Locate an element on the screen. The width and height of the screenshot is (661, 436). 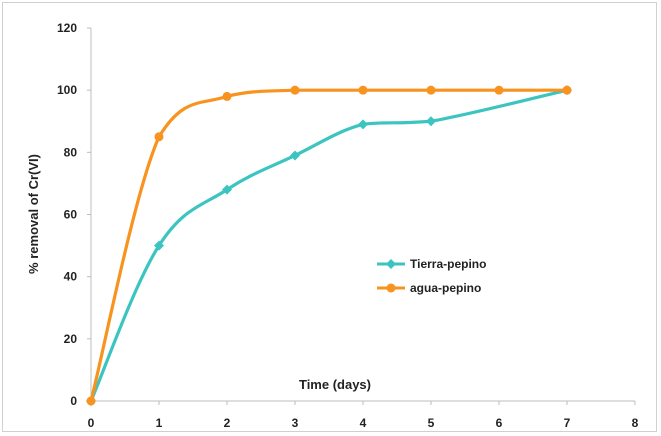
y-tick-label: 60 is located at coordinates (71, 215).